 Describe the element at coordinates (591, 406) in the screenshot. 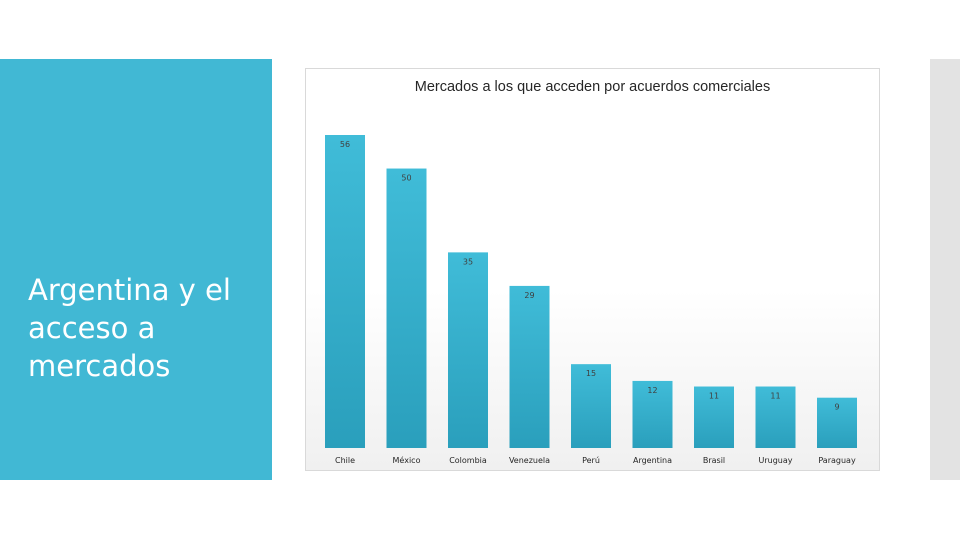

I see `bar-perú` at that location.